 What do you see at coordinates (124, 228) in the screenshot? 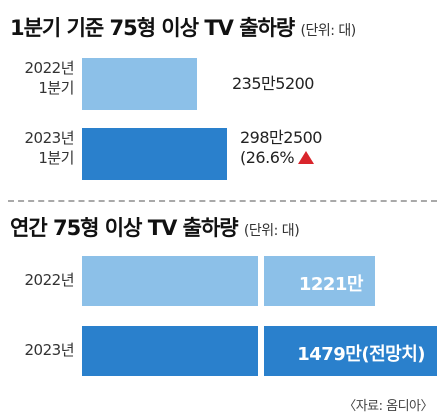
I see `title-text: 연간 75형 이상 TV 출하량` at bounding box center [124, 228].